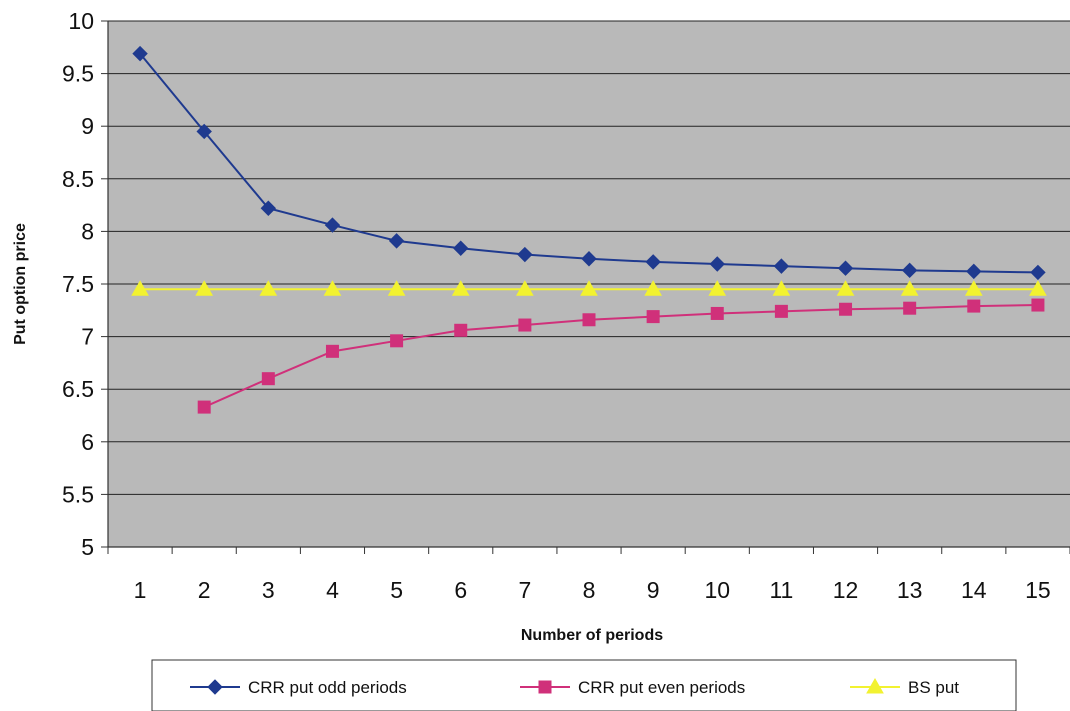  What do you see at coordinates (589, 590) in the screenshot?
I see `x-tick-label: 8` at bounding box center [589, 590].